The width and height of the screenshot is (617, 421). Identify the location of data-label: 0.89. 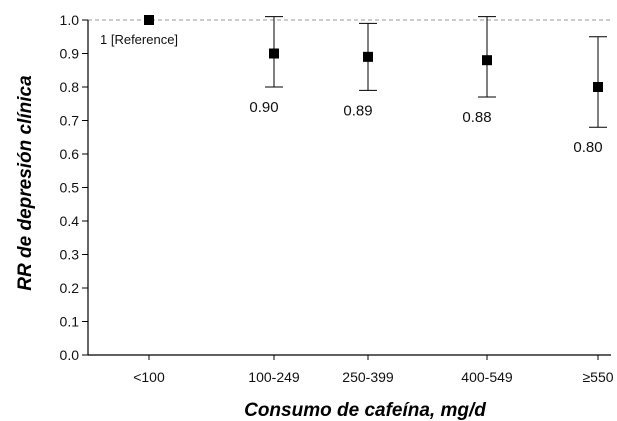
(357, 110).